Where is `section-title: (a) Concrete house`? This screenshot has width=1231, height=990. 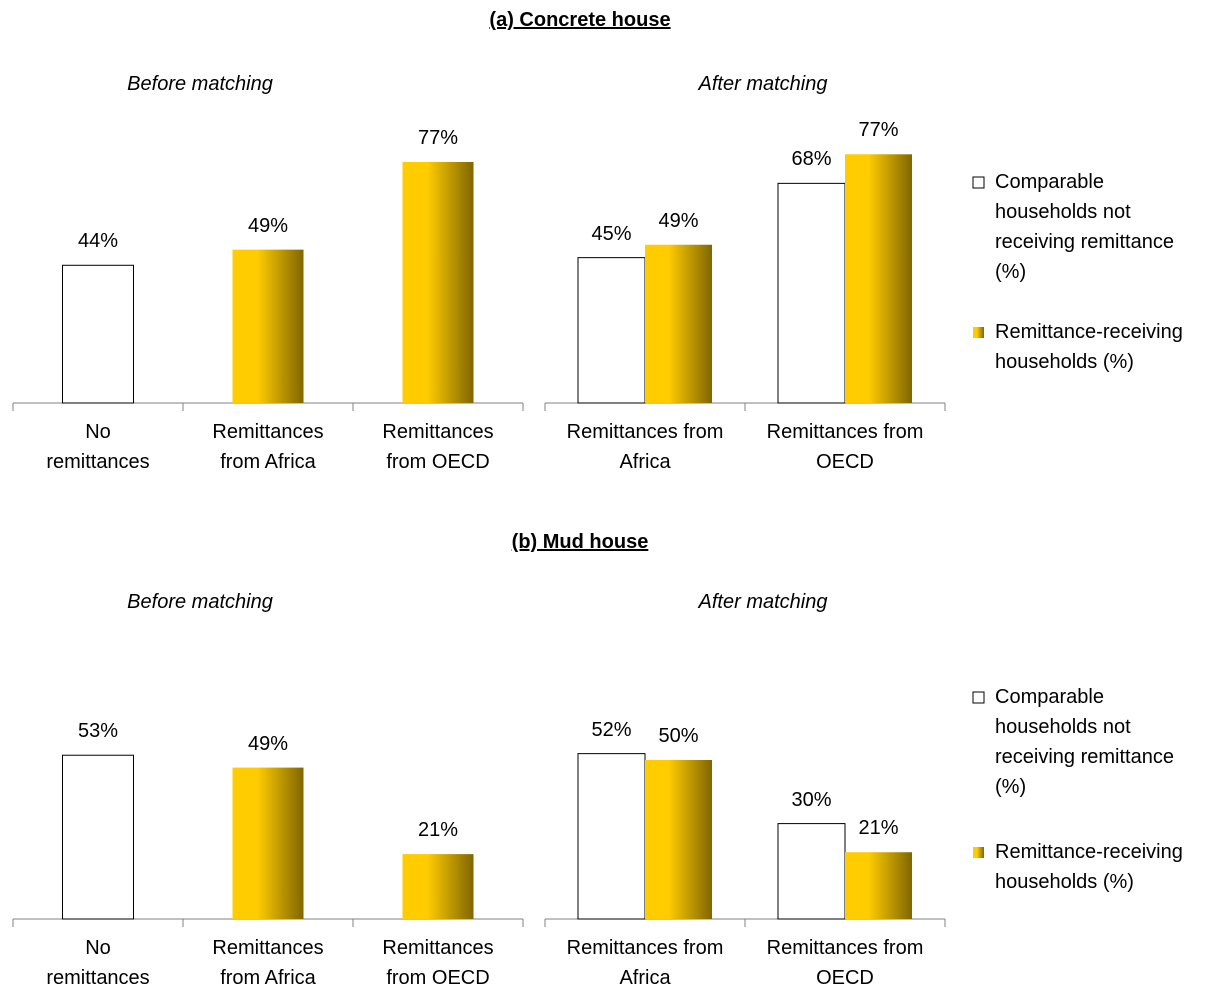 section-title: (a) Concrete house is located at coordinates (580, 20).